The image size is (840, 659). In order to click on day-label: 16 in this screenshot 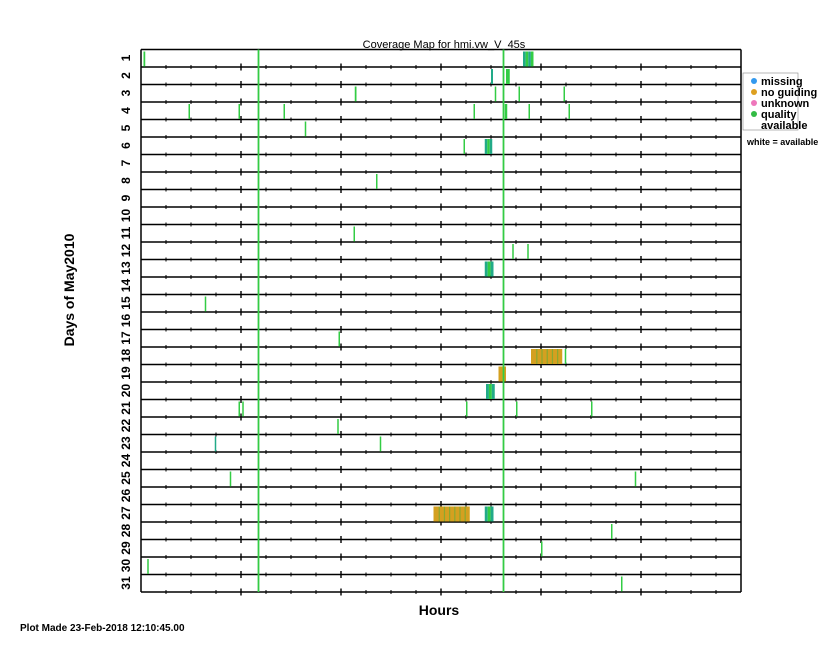, I will do `click(126, 321)`.